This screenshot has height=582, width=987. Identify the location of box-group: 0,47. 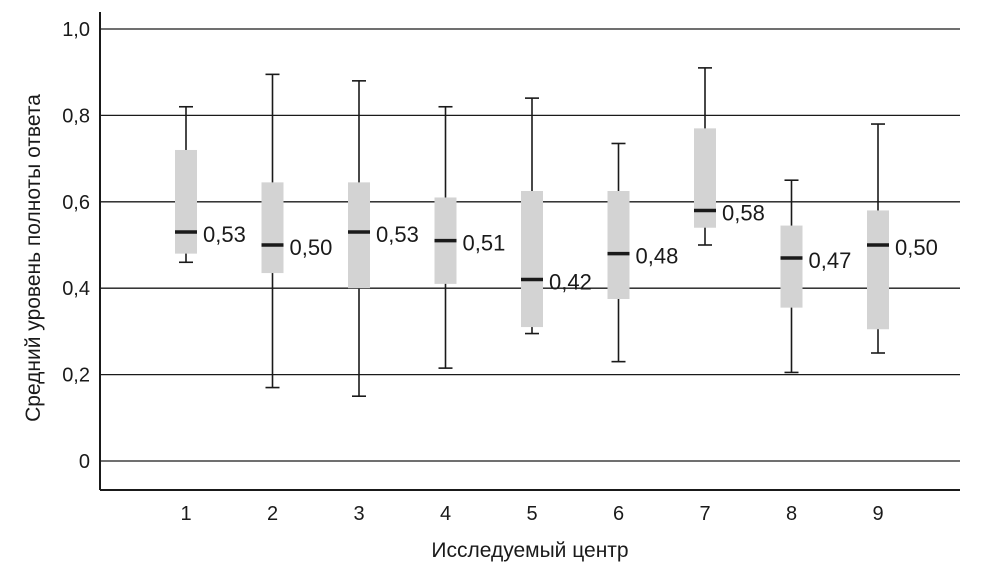
(816, 276).